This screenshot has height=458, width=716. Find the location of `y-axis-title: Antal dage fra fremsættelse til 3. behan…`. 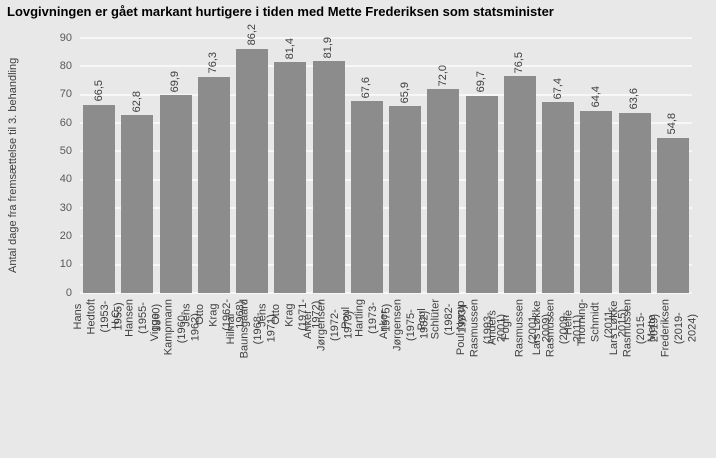

y-axis-title: Antal dage fra fremsættelse til 3. behan… is located at coordinates (13, 165).